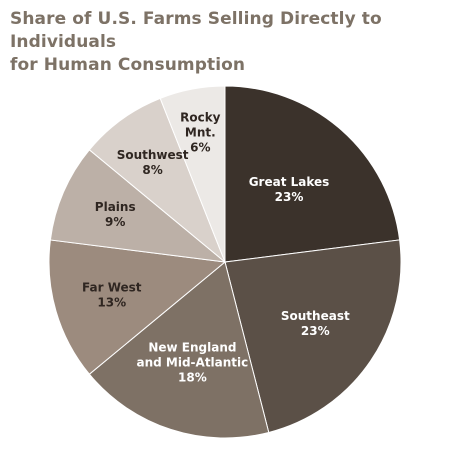 The width and height of the screenshot is (450, 450). What do you see at coordinates (111, 302) in the screenshot?
I see `slice-percent-far-west: 13%` at bounding box center [111, 302].